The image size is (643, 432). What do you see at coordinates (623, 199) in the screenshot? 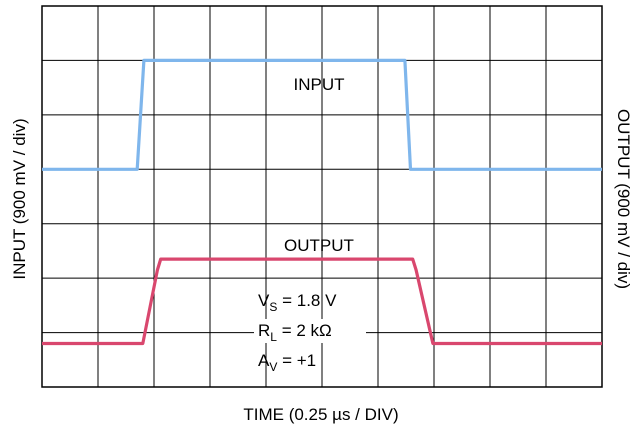
I see `y-axis-label-right: OUTPUT (900 mV / div)` at bounding box center [623, 199].